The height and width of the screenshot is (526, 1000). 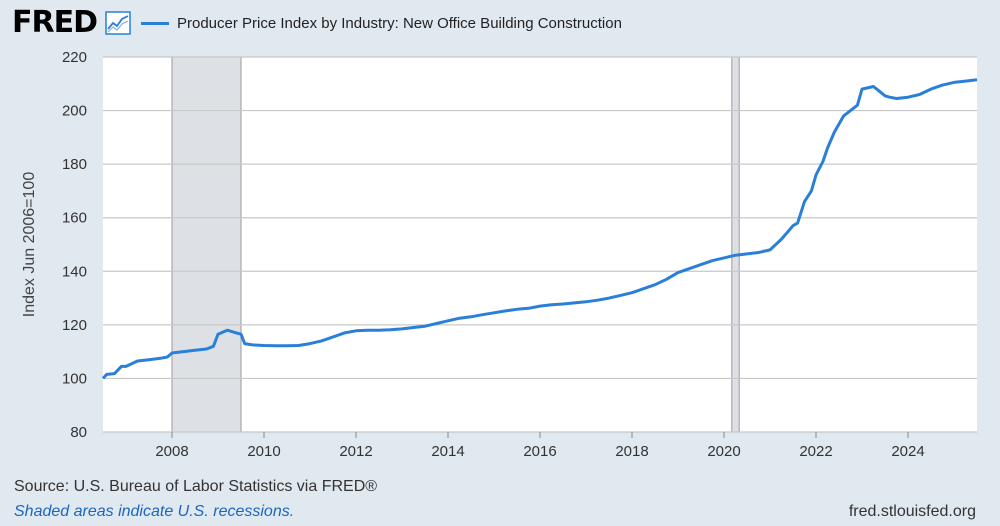 I want to click on y-tick-label: 160, so click(x=74, y=218).